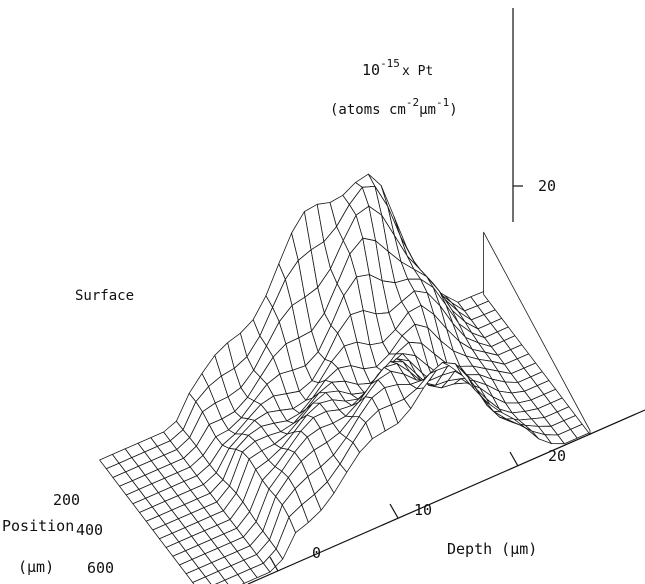 The width and height of the screenshot is (645, 584). Describe the element at coordinates (537, 333) in the screenshot. I see `surface-end-wall` at that location.